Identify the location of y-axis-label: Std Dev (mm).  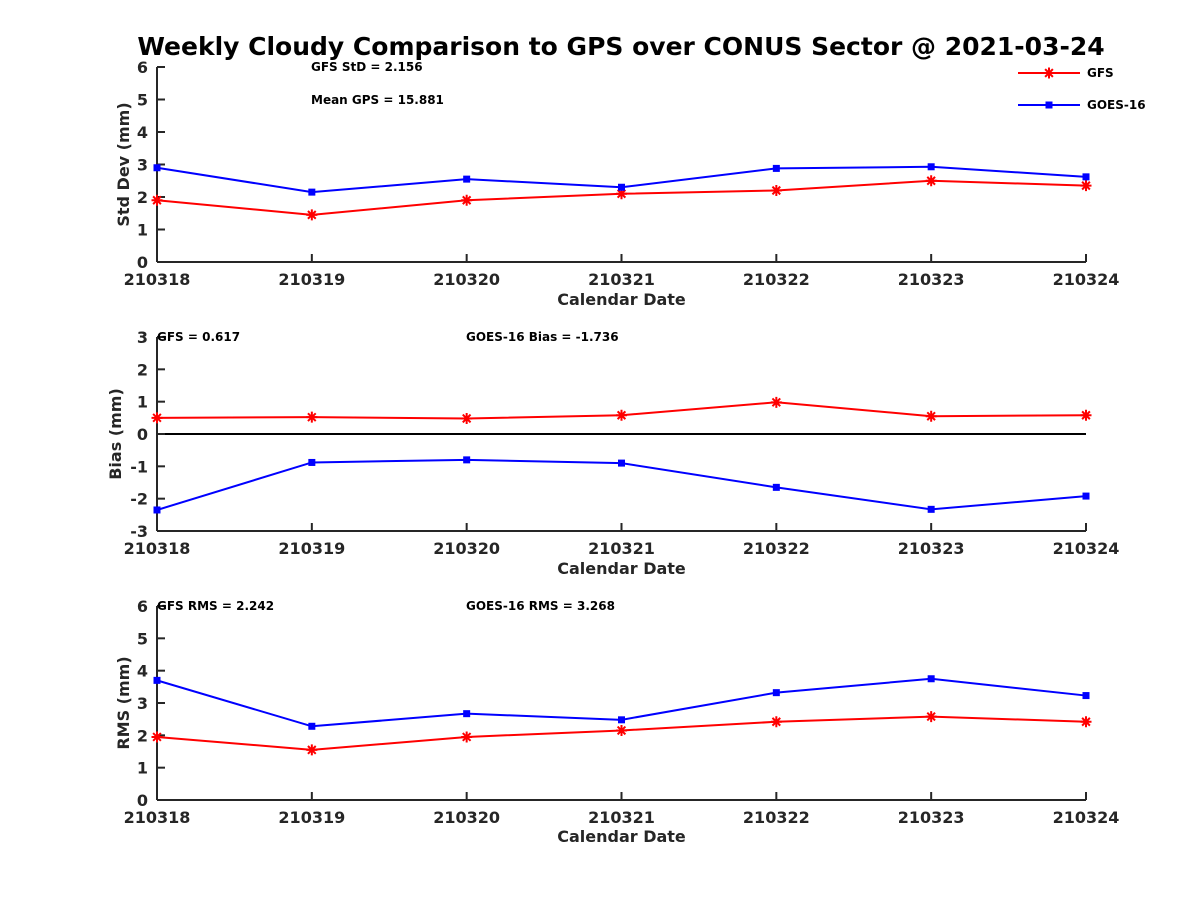
(123, 164).